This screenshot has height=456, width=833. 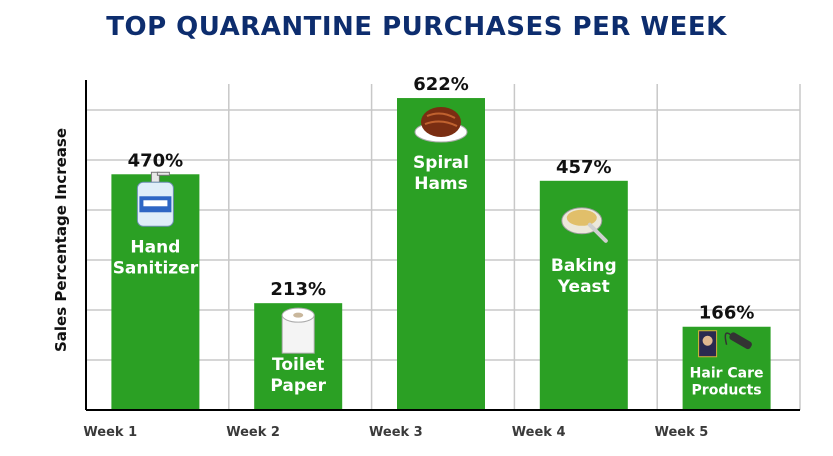 I want to click on toilet-paper-icon, so click(x=298, y=330).